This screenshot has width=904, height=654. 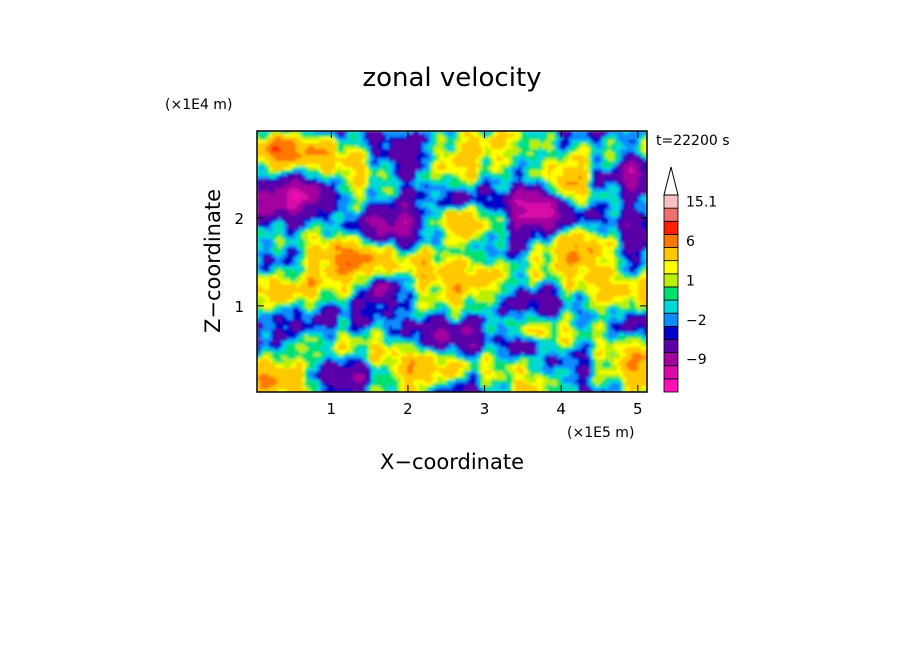 What do you see at coordinates (408, 409) in the screenshot?
I see `x-tick-label-1: 2` at bounding box center [408, 409].